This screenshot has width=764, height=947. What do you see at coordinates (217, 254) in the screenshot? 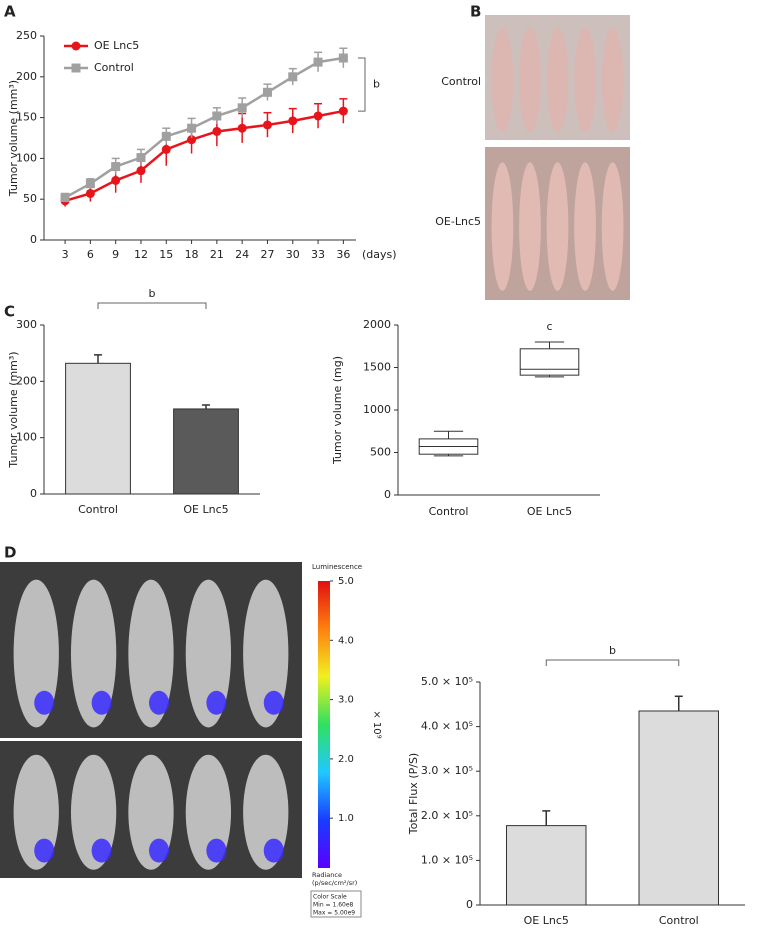
I see `x-tick-label: 21` at bounding box center [217, 254].